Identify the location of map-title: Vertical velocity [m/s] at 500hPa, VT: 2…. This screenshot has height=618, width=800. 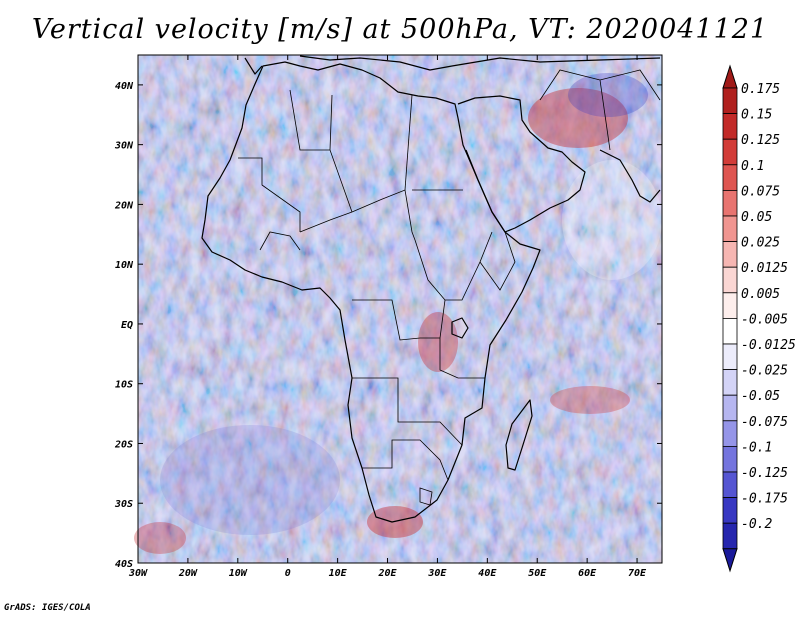
(400, 29).